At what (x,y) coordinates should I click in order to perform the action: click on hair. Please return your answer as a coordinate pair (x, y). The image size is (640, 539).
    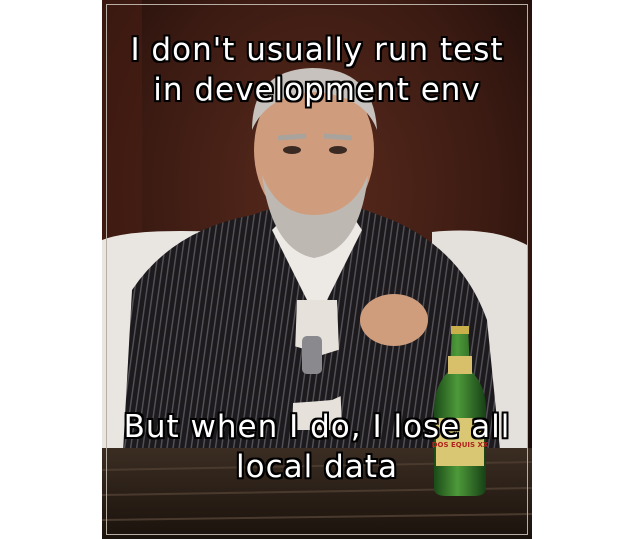
    Looking at the image, I should click on (314, 99).